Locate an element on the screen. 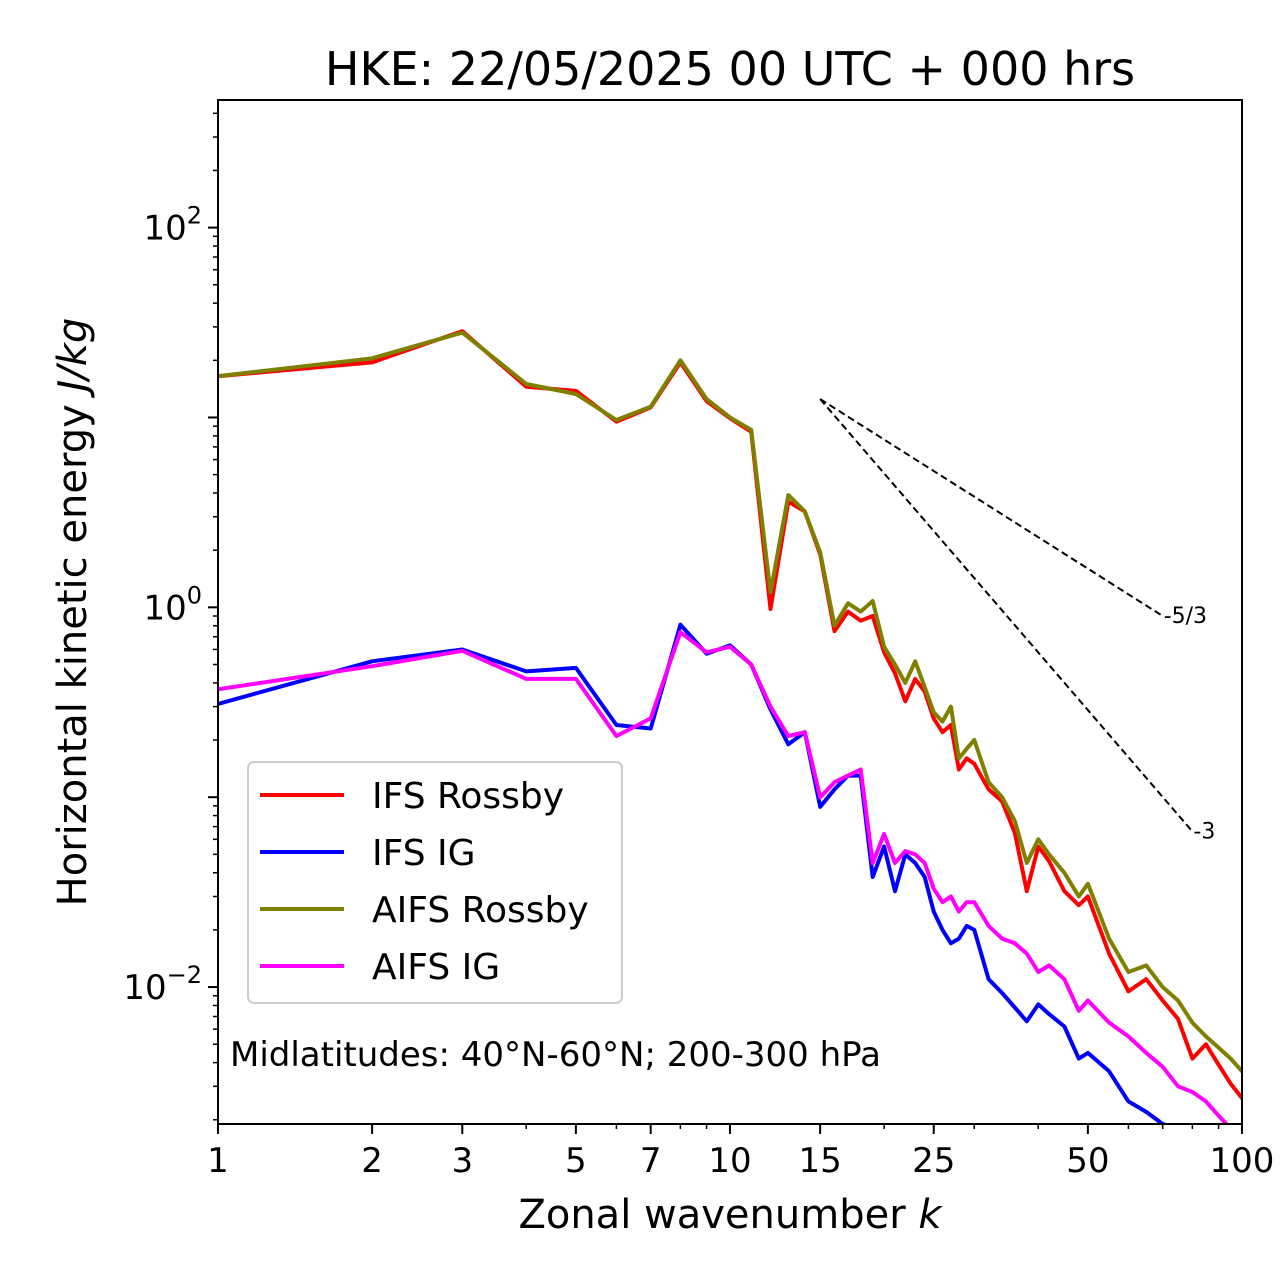 Image resolution: width=1280 pixels, height=1288 pixels. legend: IFS Rossby IFS IG AIFS Rossby AIFS IG is located at coordinates (435, 882).